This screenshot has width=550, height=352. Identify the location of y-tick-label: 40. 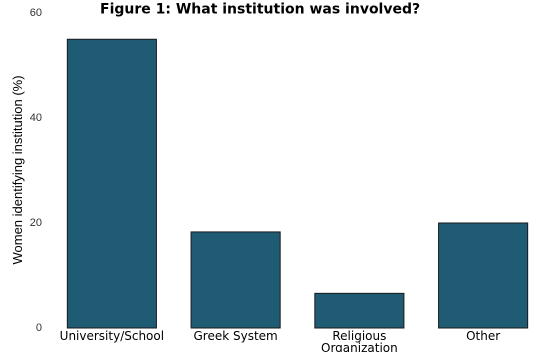
(36, 118).